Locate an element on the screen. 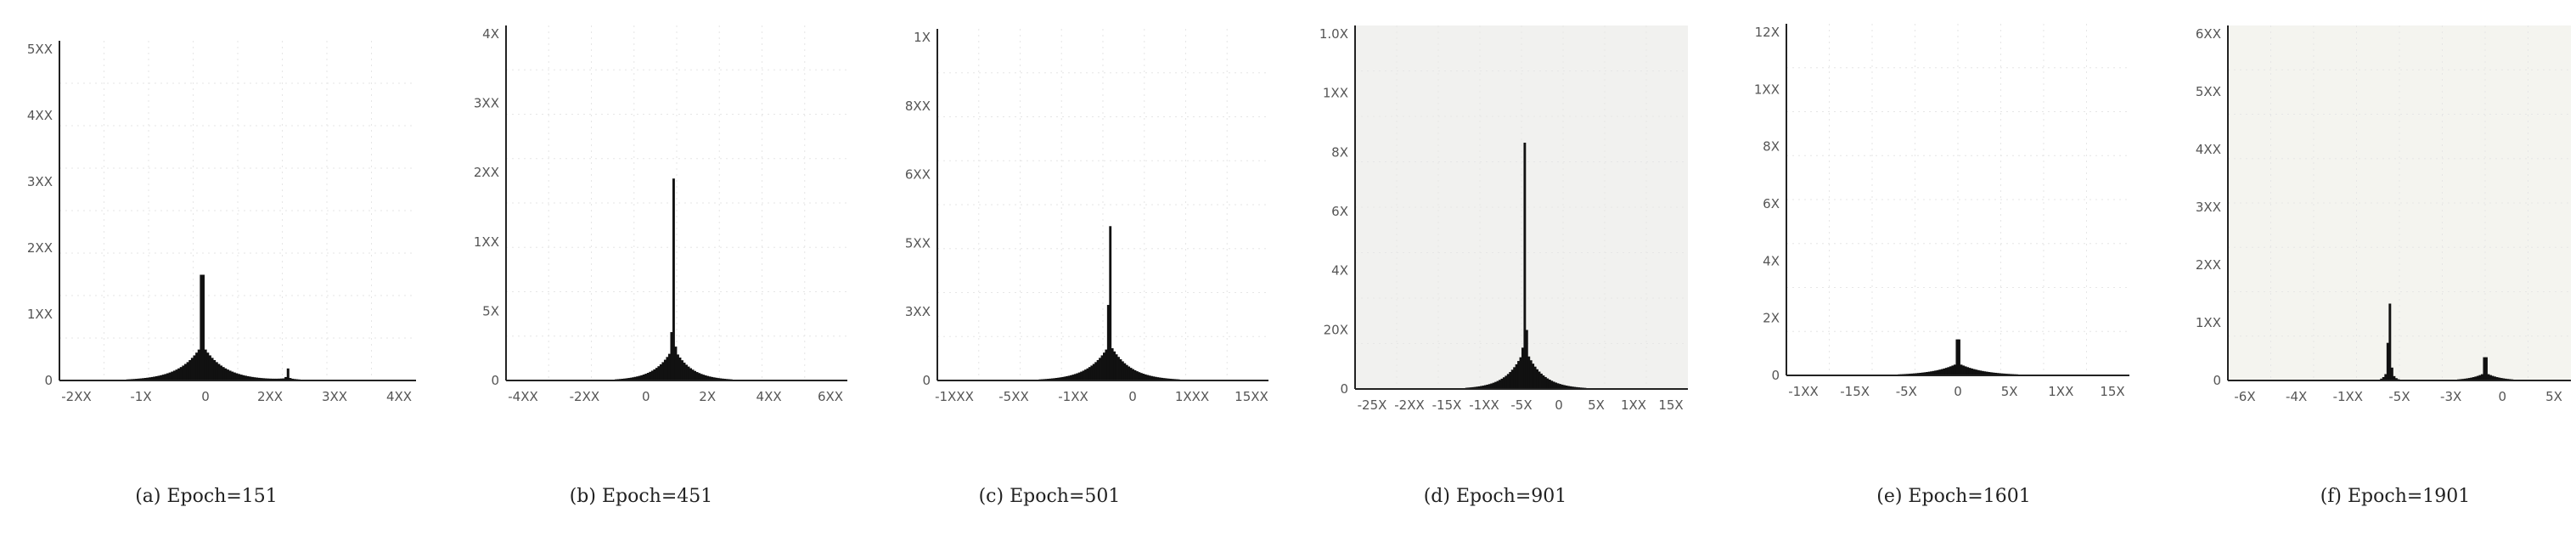 This screenshot has width=2576, height=541. panel-3: 0 3XX 5XX 6XX 8XX 1X -1XXX -5XX -1XX 0 1XXX 15XX is located at coordinates (1086, 216).